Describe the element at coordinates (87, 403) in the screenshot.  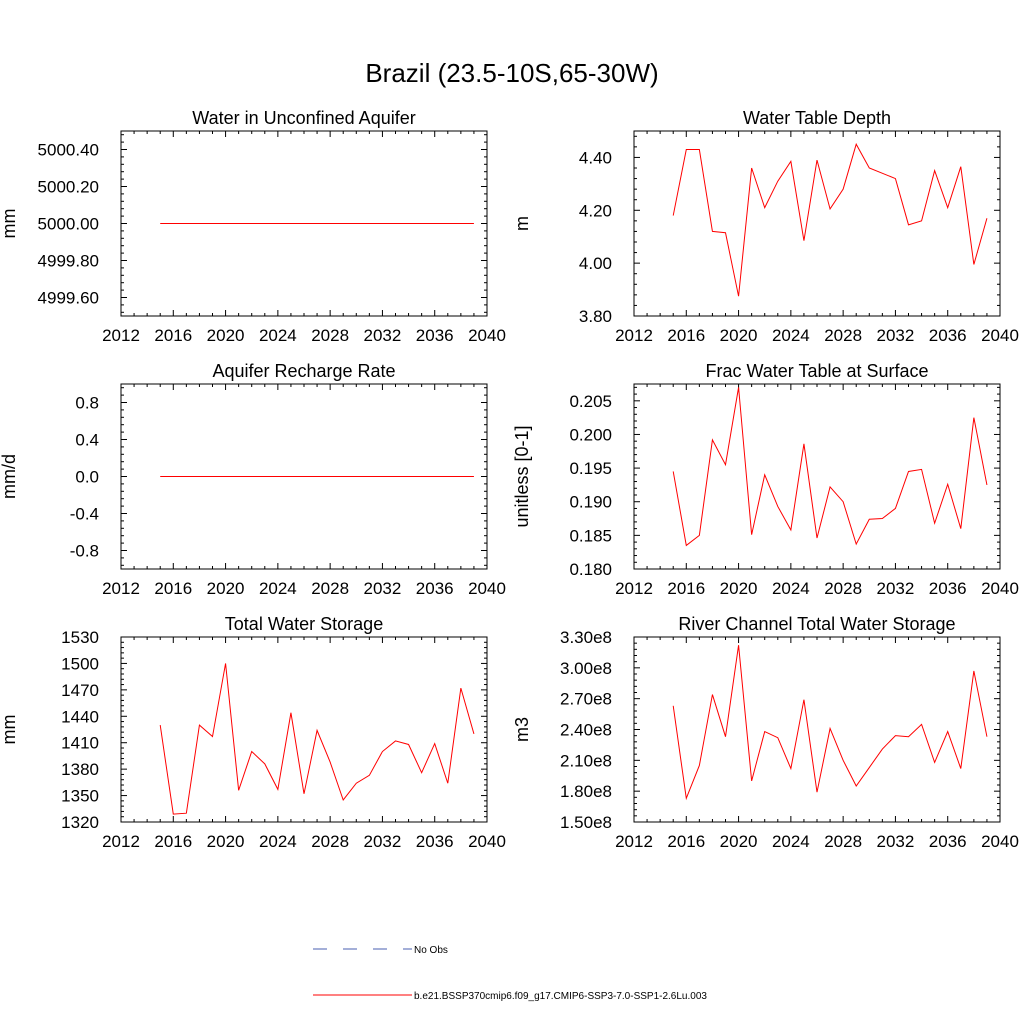
I see `y-tick-label: 0.8` at that location.